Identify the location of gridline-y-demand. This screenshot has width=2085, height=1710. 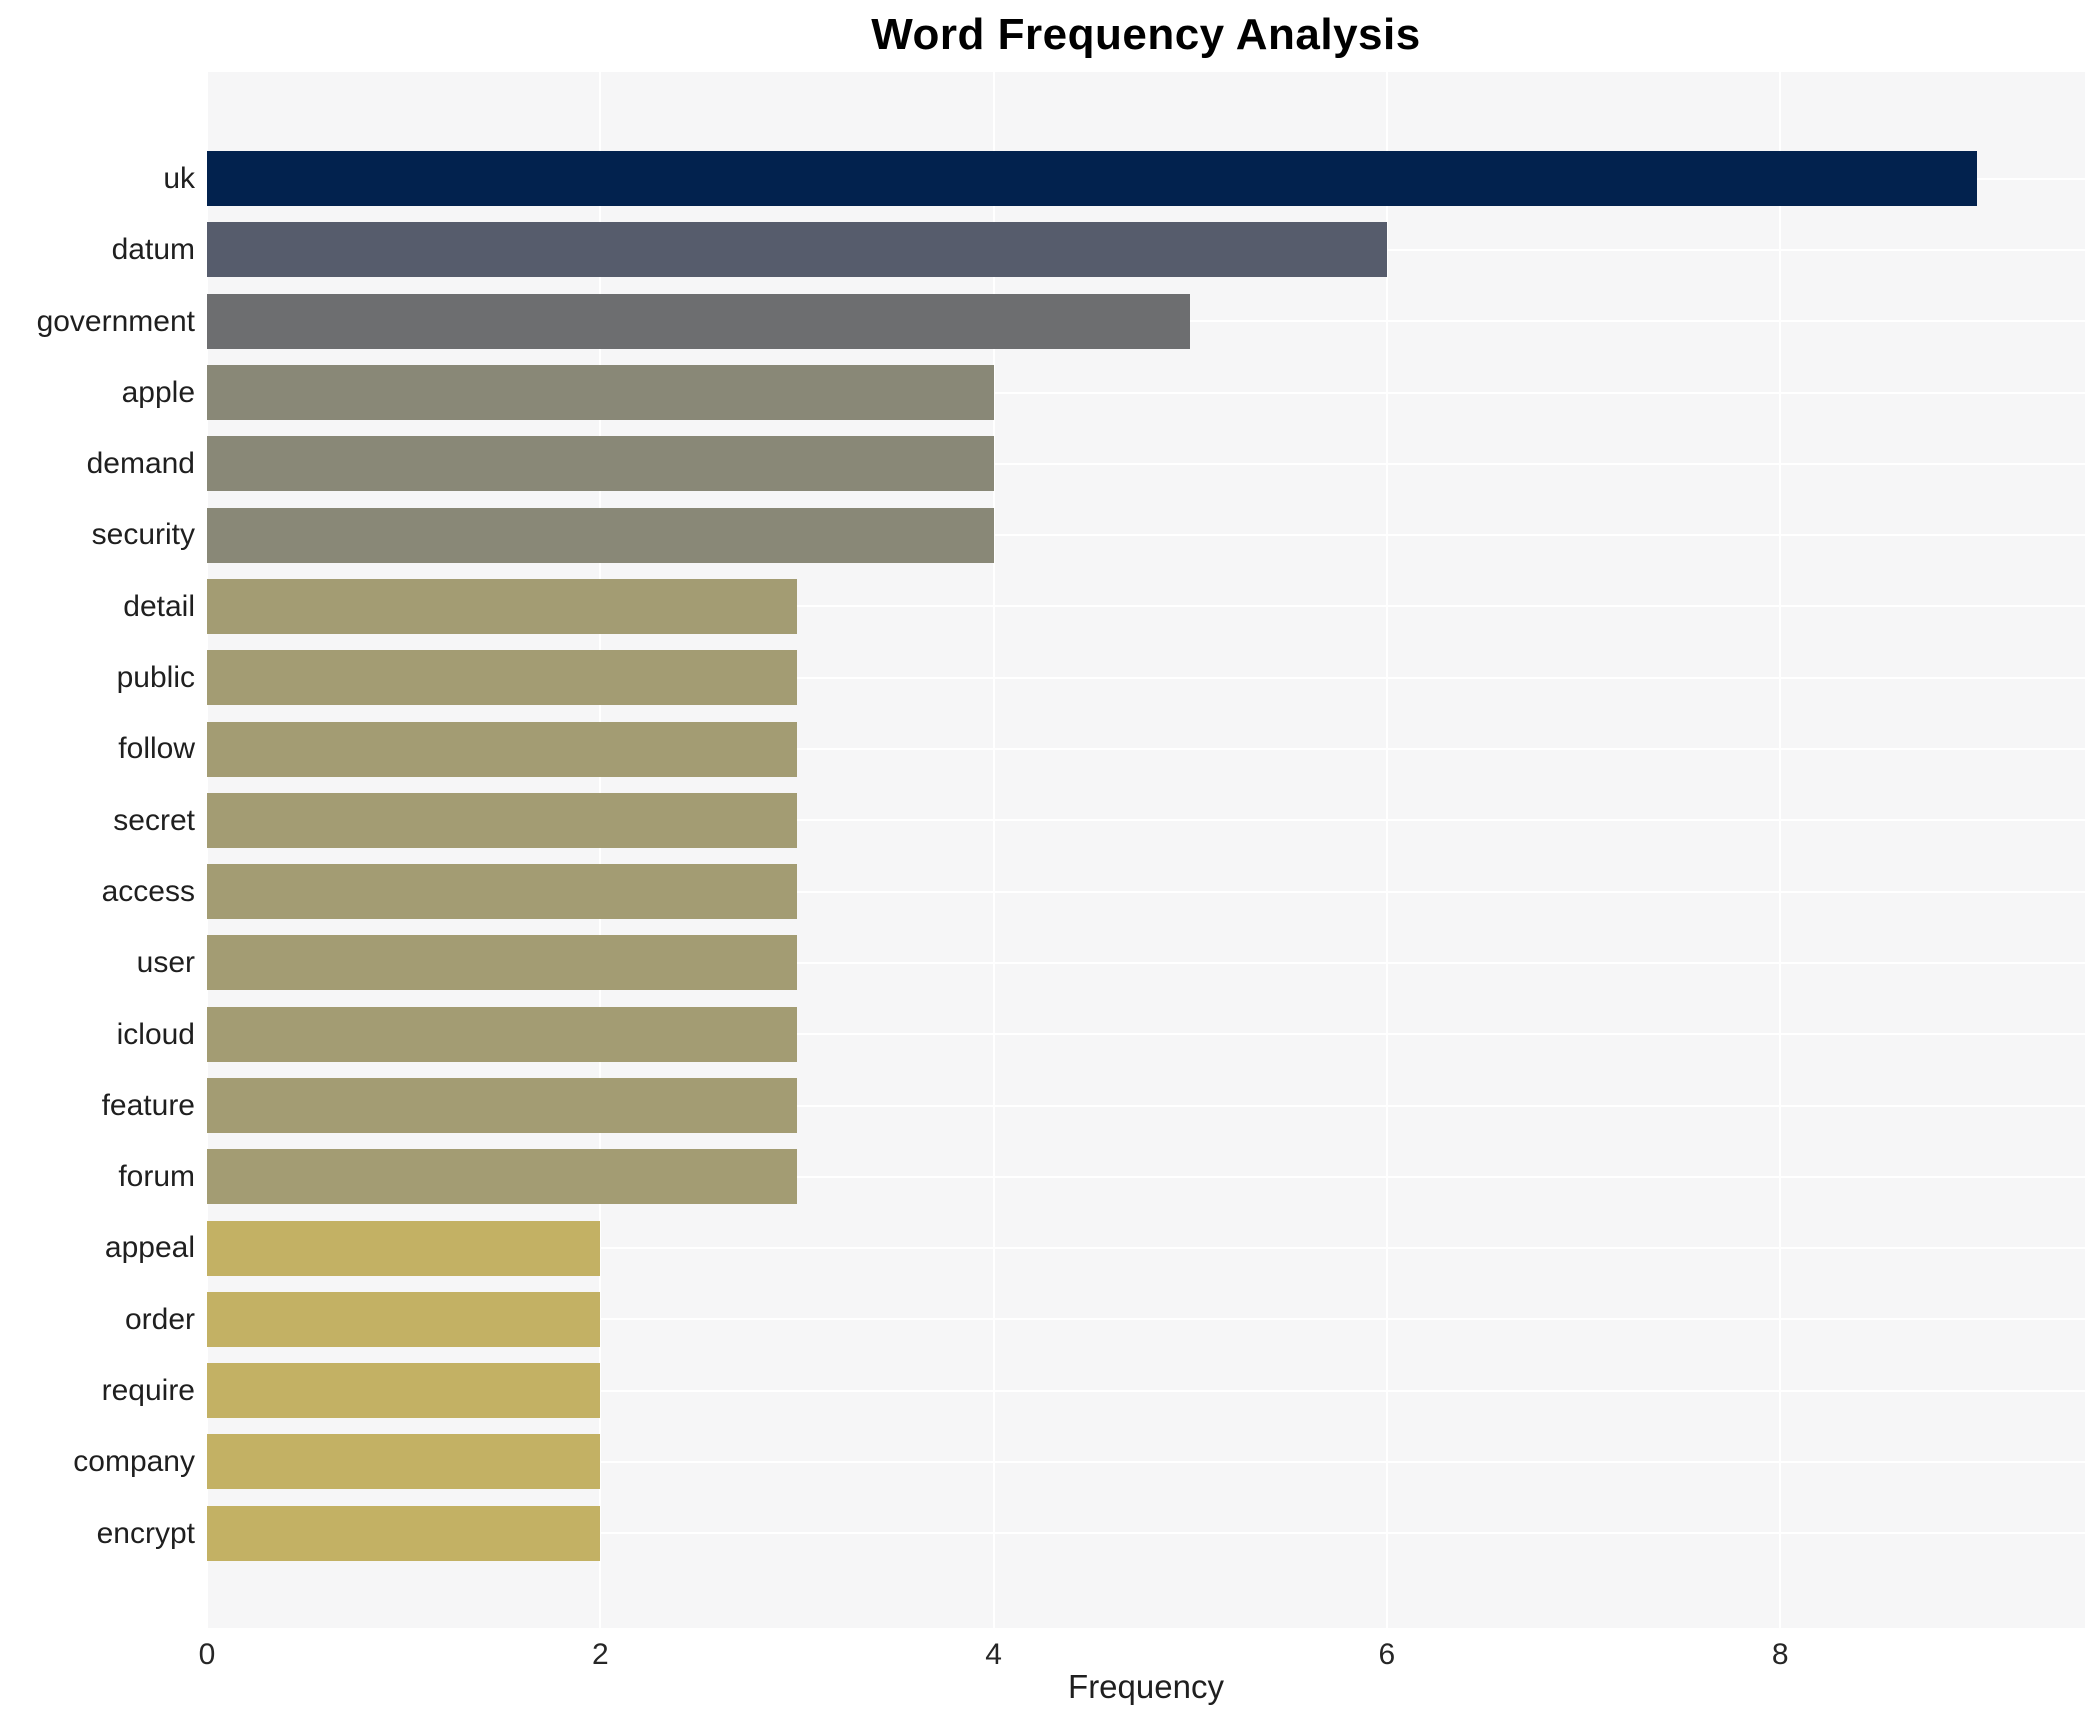
(1146, 463).